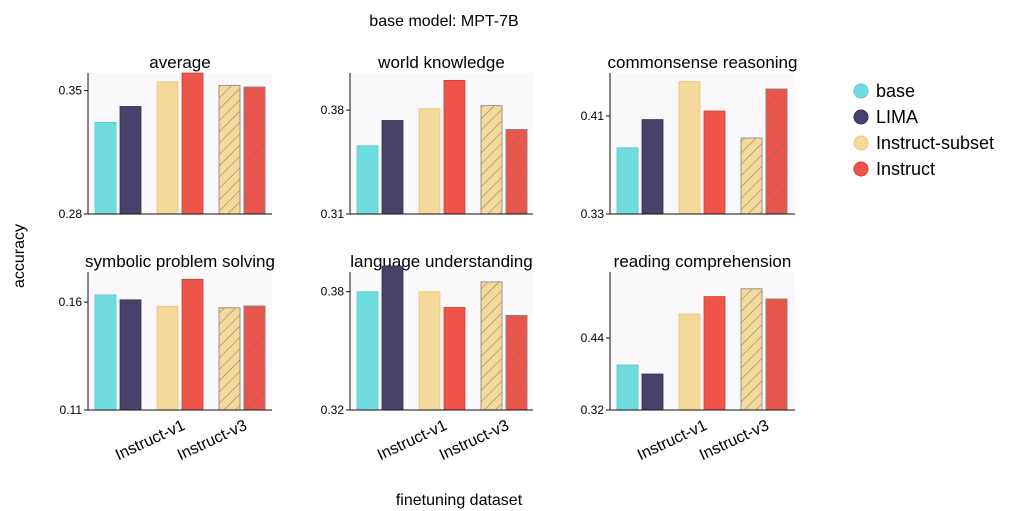 This screenshot has width=1021, height=511. What do you see at coordinates (459, 500) in the screenshot?
I see `x-axis-label: finetuning dataset` at bounding box center [459, 500].